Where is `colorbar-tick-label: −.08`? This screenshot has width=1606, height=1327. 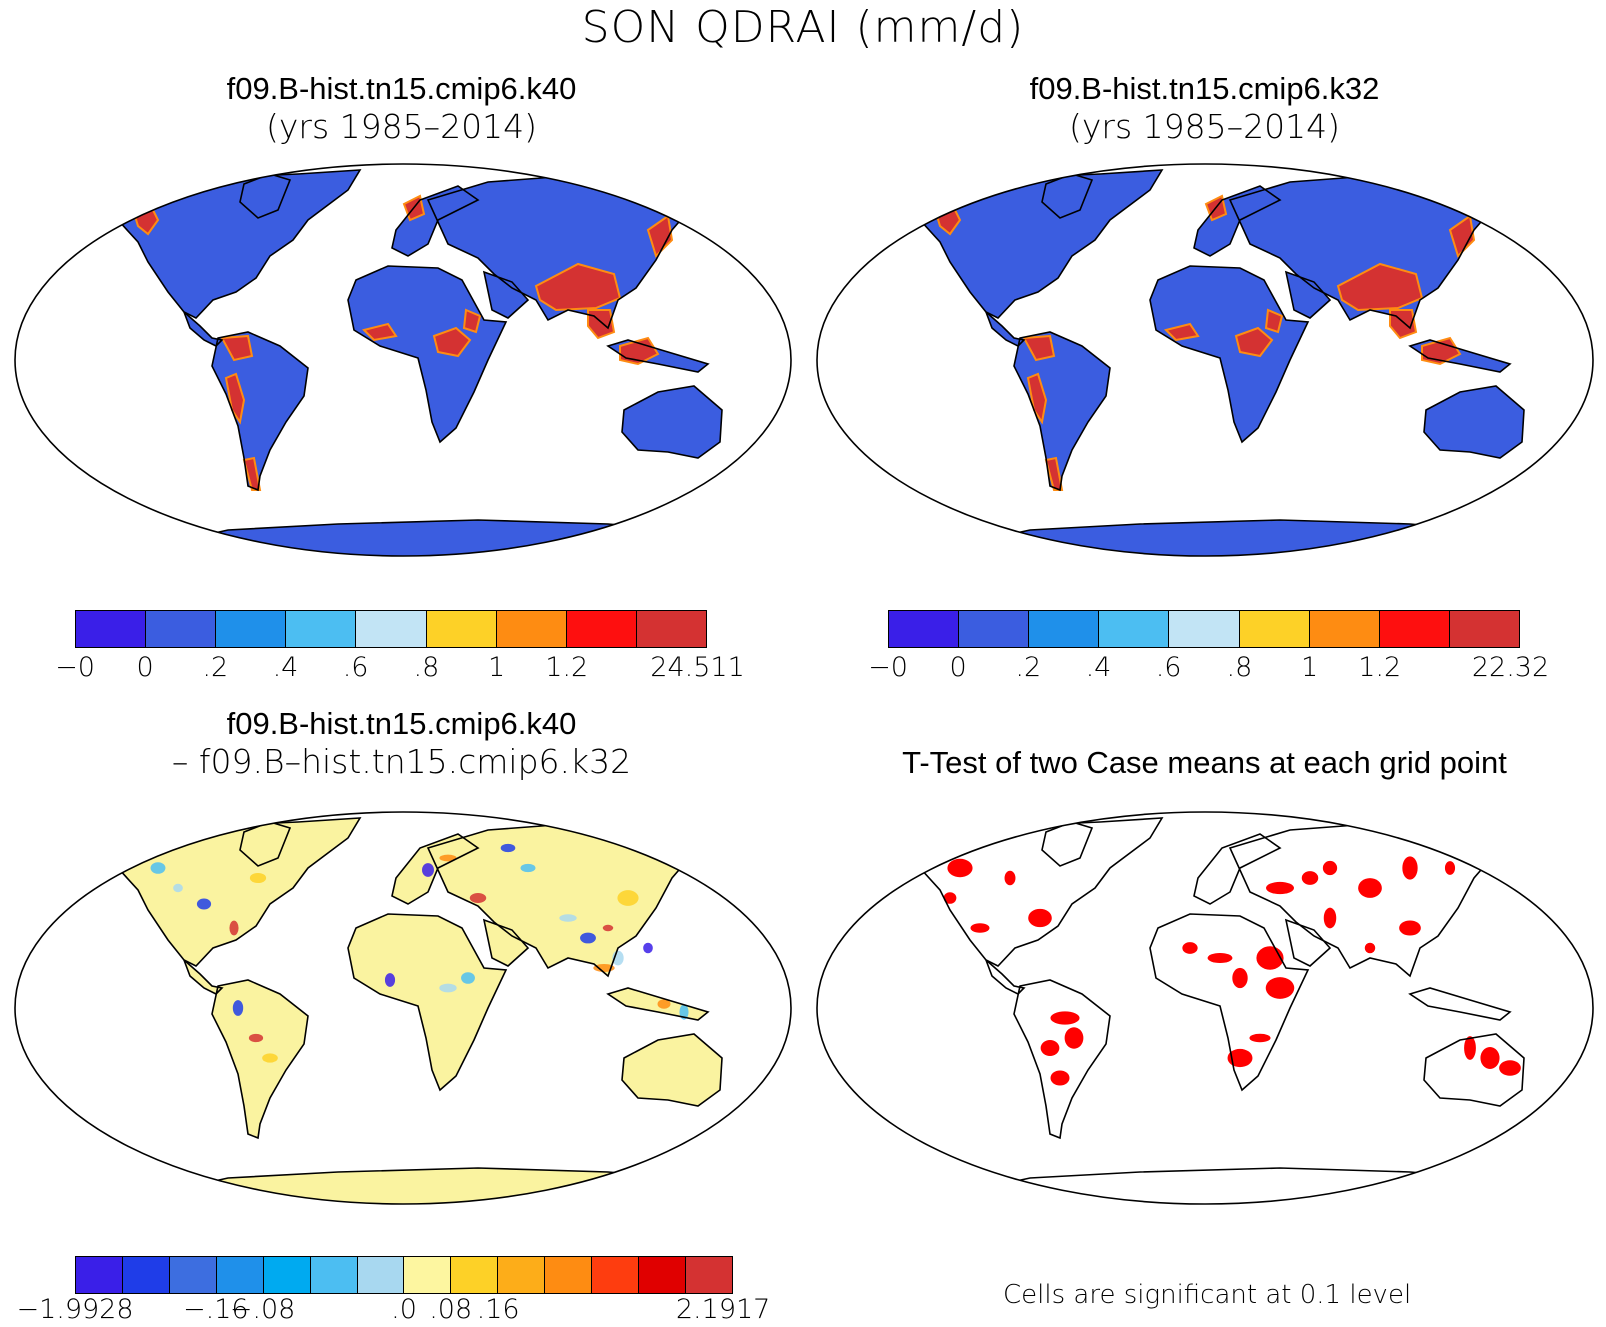
colorbar-tick-label: −.08 is located at coordinates (262, 1309).